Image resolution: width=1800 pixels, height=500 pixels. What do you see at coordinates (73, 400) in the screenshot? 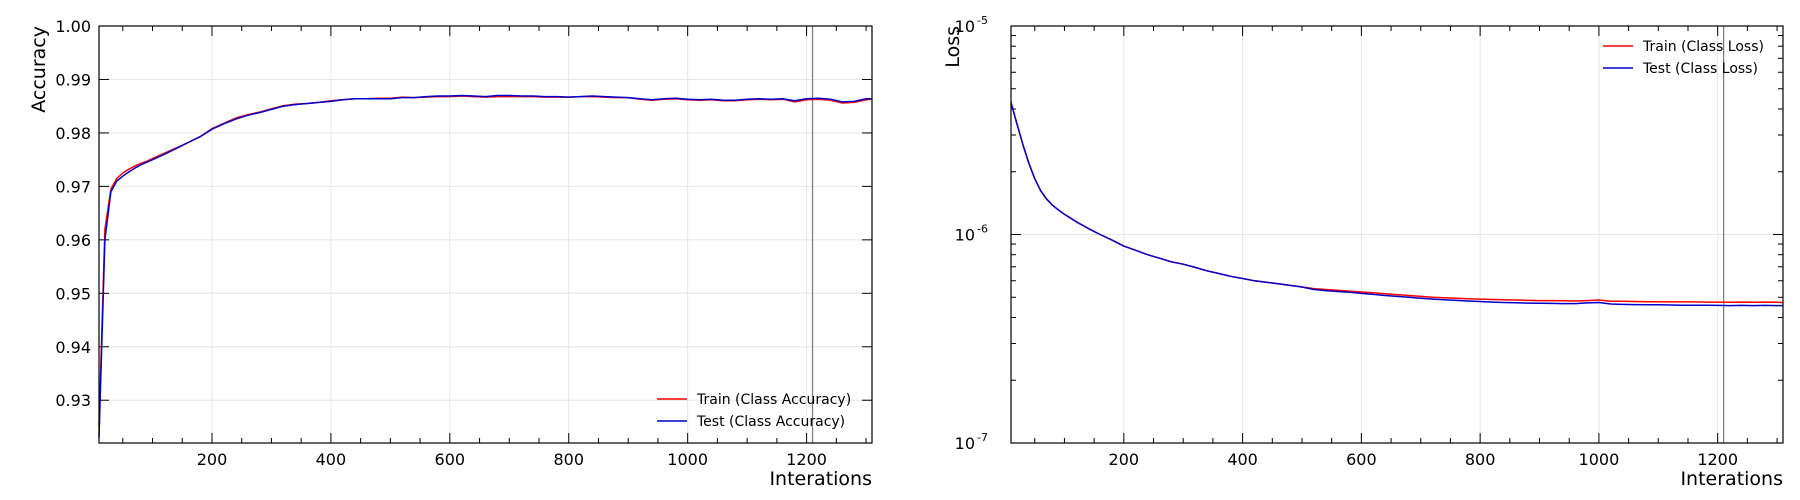
I see `y-tick-label: 0.93` at bounding box center [73, 400].